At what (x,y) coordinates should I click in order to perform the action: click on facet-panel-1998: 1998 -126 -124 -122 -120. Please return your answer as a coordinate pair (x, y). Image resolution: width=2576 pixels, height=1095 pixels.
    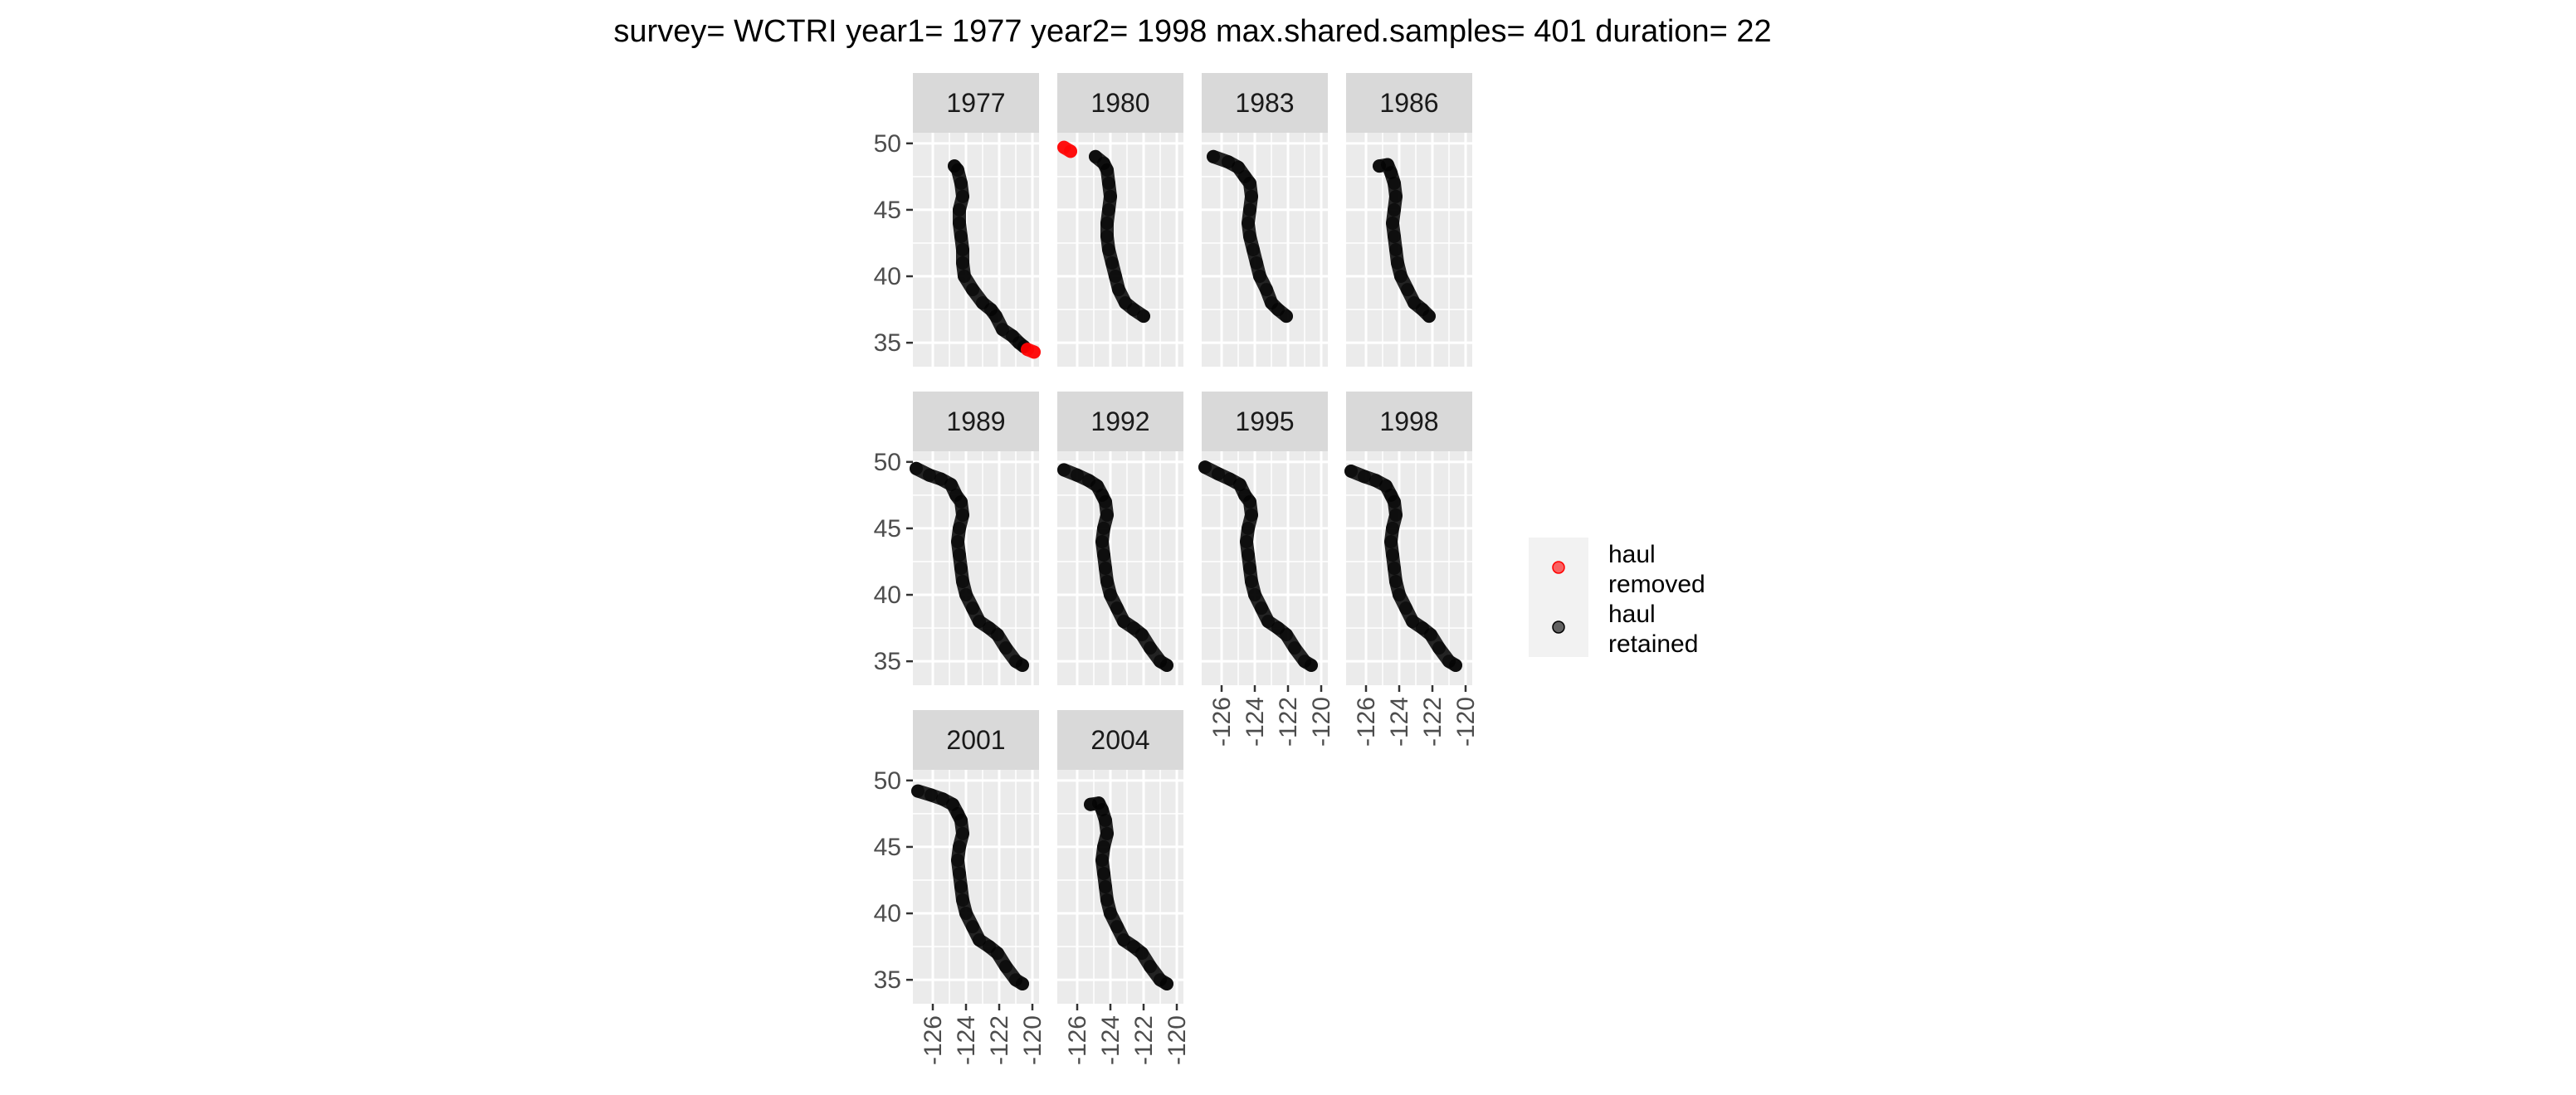
    Looking at the image, I should click on (1412, 569).